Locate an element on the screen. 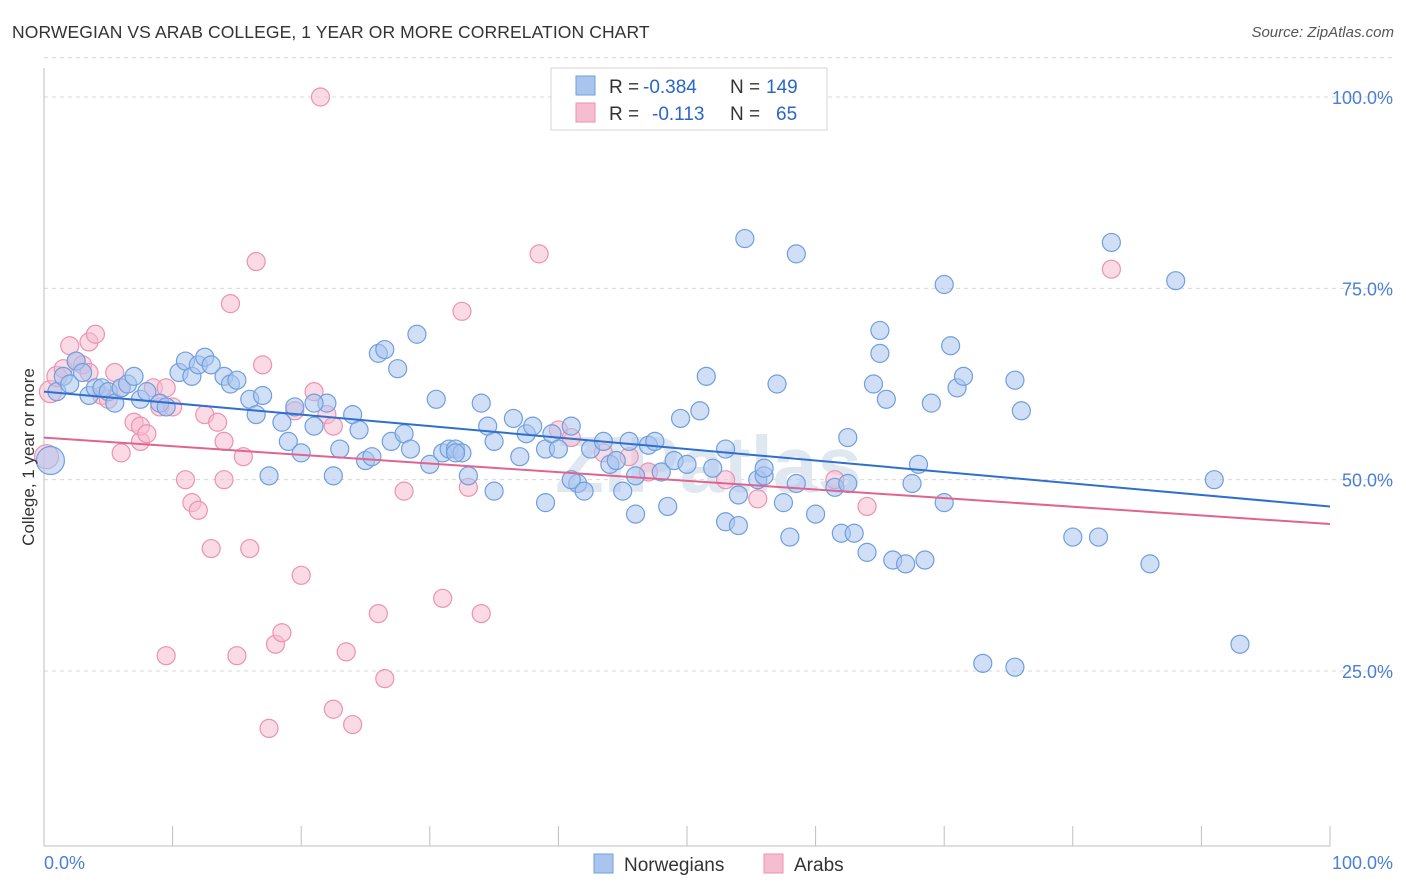 The image size is (1406, 892). norwegians-trend-line is located at coordinates (687, 449).